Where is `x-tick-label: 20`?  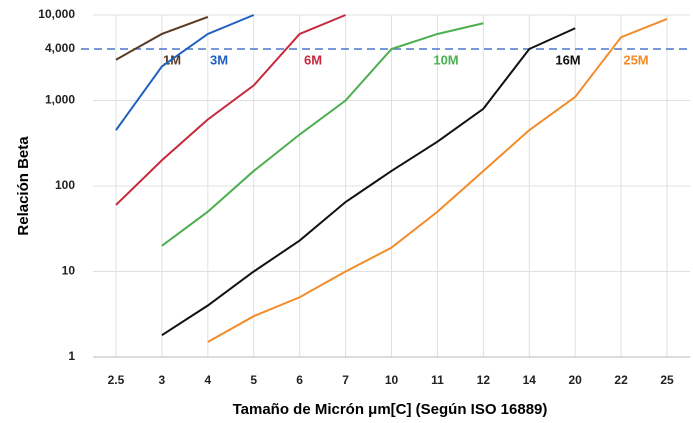 x-tick-label: 20 is located at coordinates (576, 380).